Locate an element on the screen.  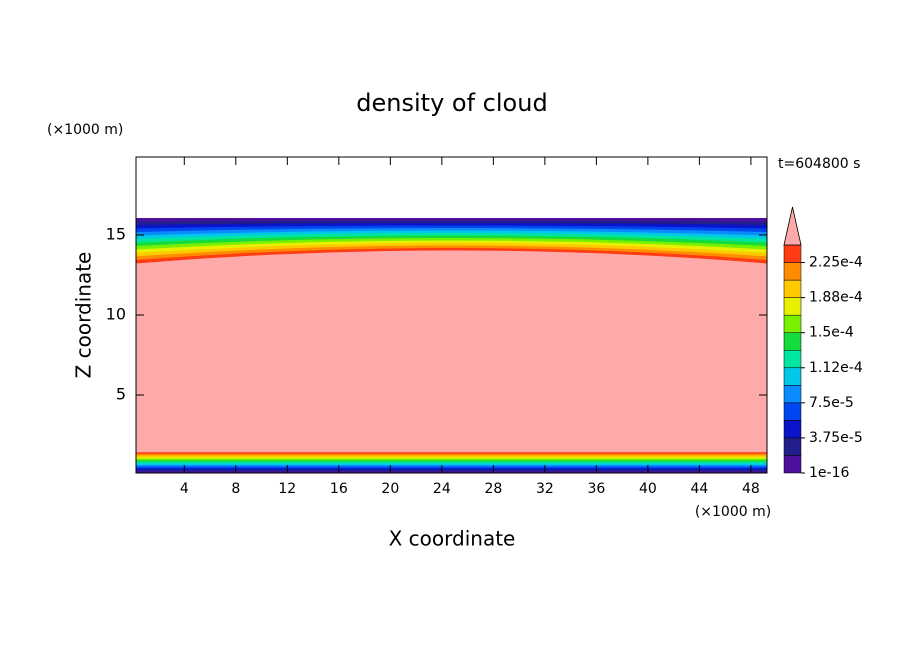
x-tick-label: 12 is located at coordinates (287, 489).